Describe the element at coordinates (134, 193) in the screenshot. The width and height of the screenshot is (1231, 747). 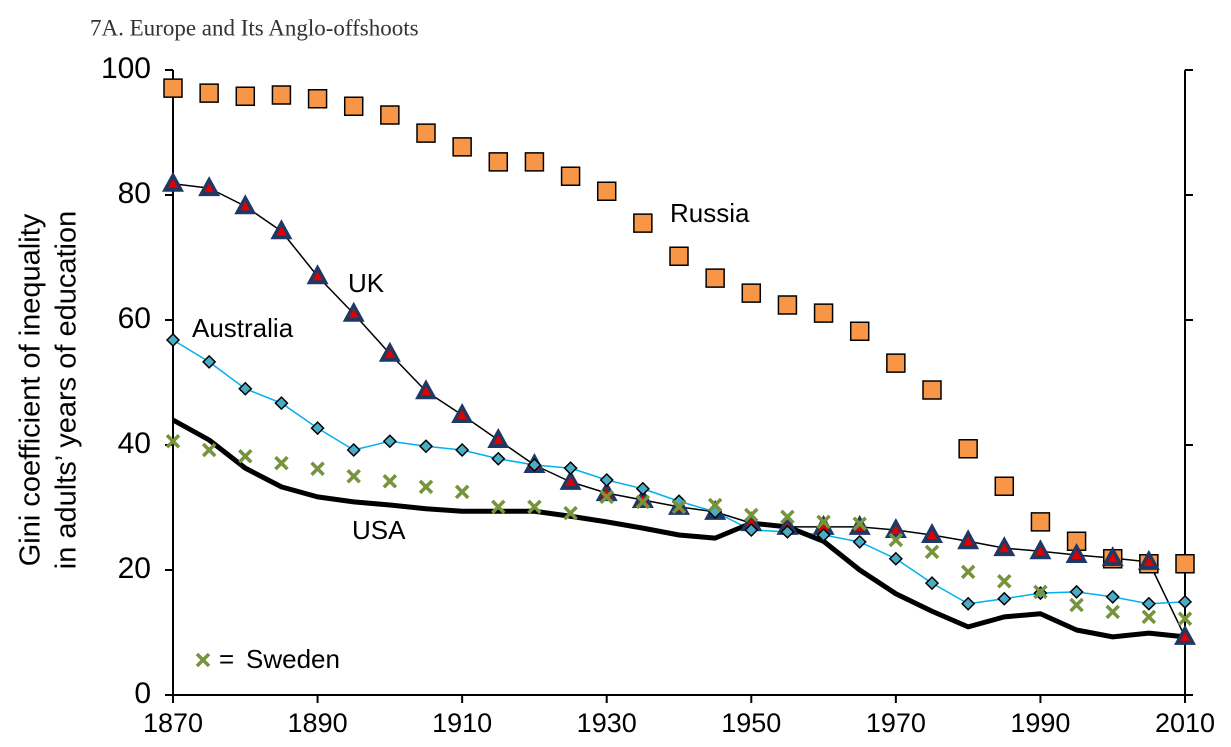
I see `y-tick-label: 80` at that location.